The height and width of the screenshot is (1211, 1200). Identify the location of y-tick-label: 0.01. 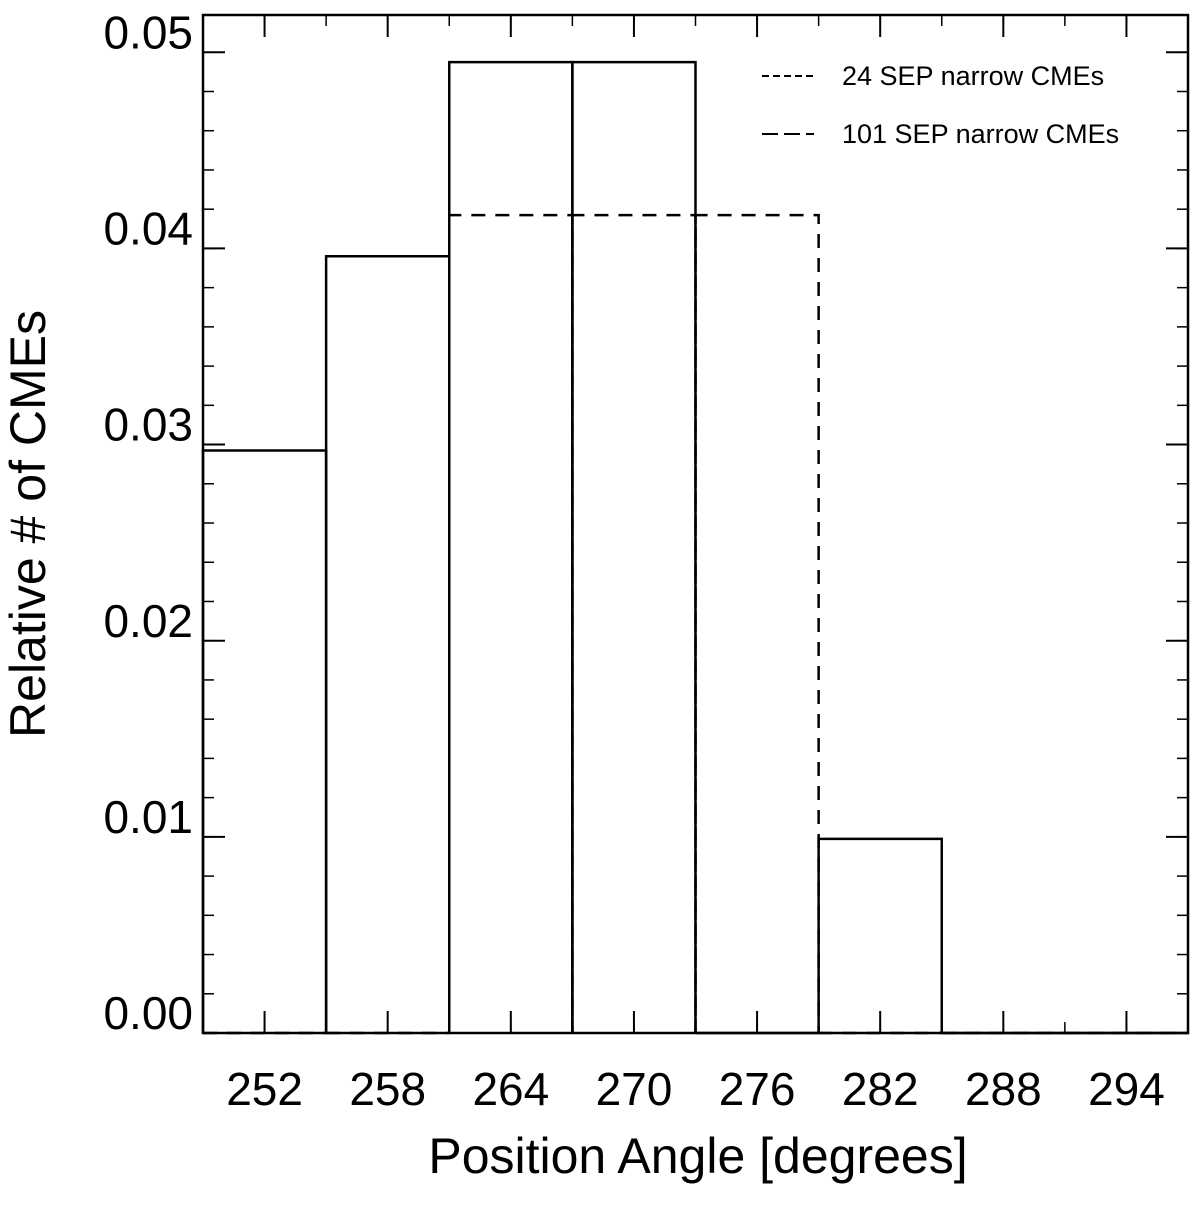
(148, 817).